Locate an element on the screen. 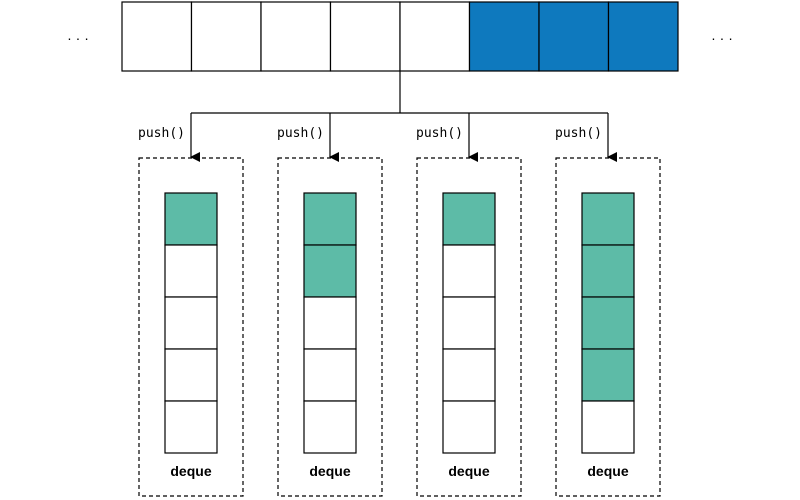 Image resolution: width=800 pixels, height=500 pixels. global-queue is located at coordinates (400, 36).